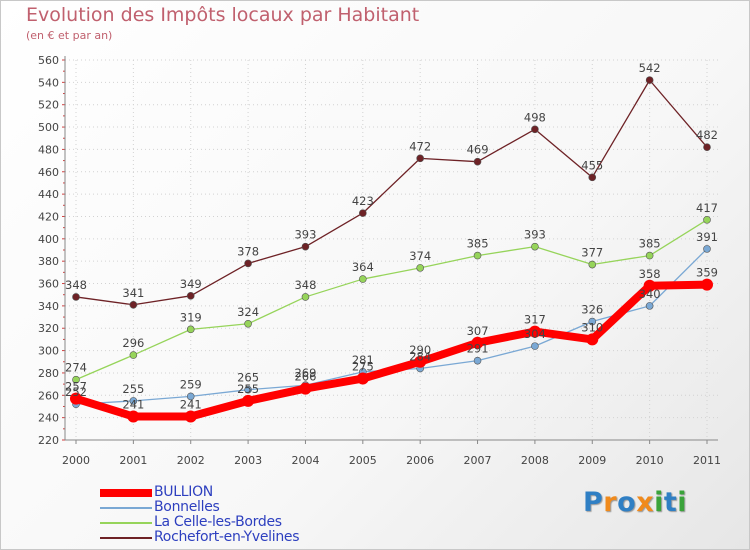 The width and height of the screenshot is (750, 550). Describe the element at coordinates (183, 492) in the screenshot. I see `legend-label: BULLION` at that location.